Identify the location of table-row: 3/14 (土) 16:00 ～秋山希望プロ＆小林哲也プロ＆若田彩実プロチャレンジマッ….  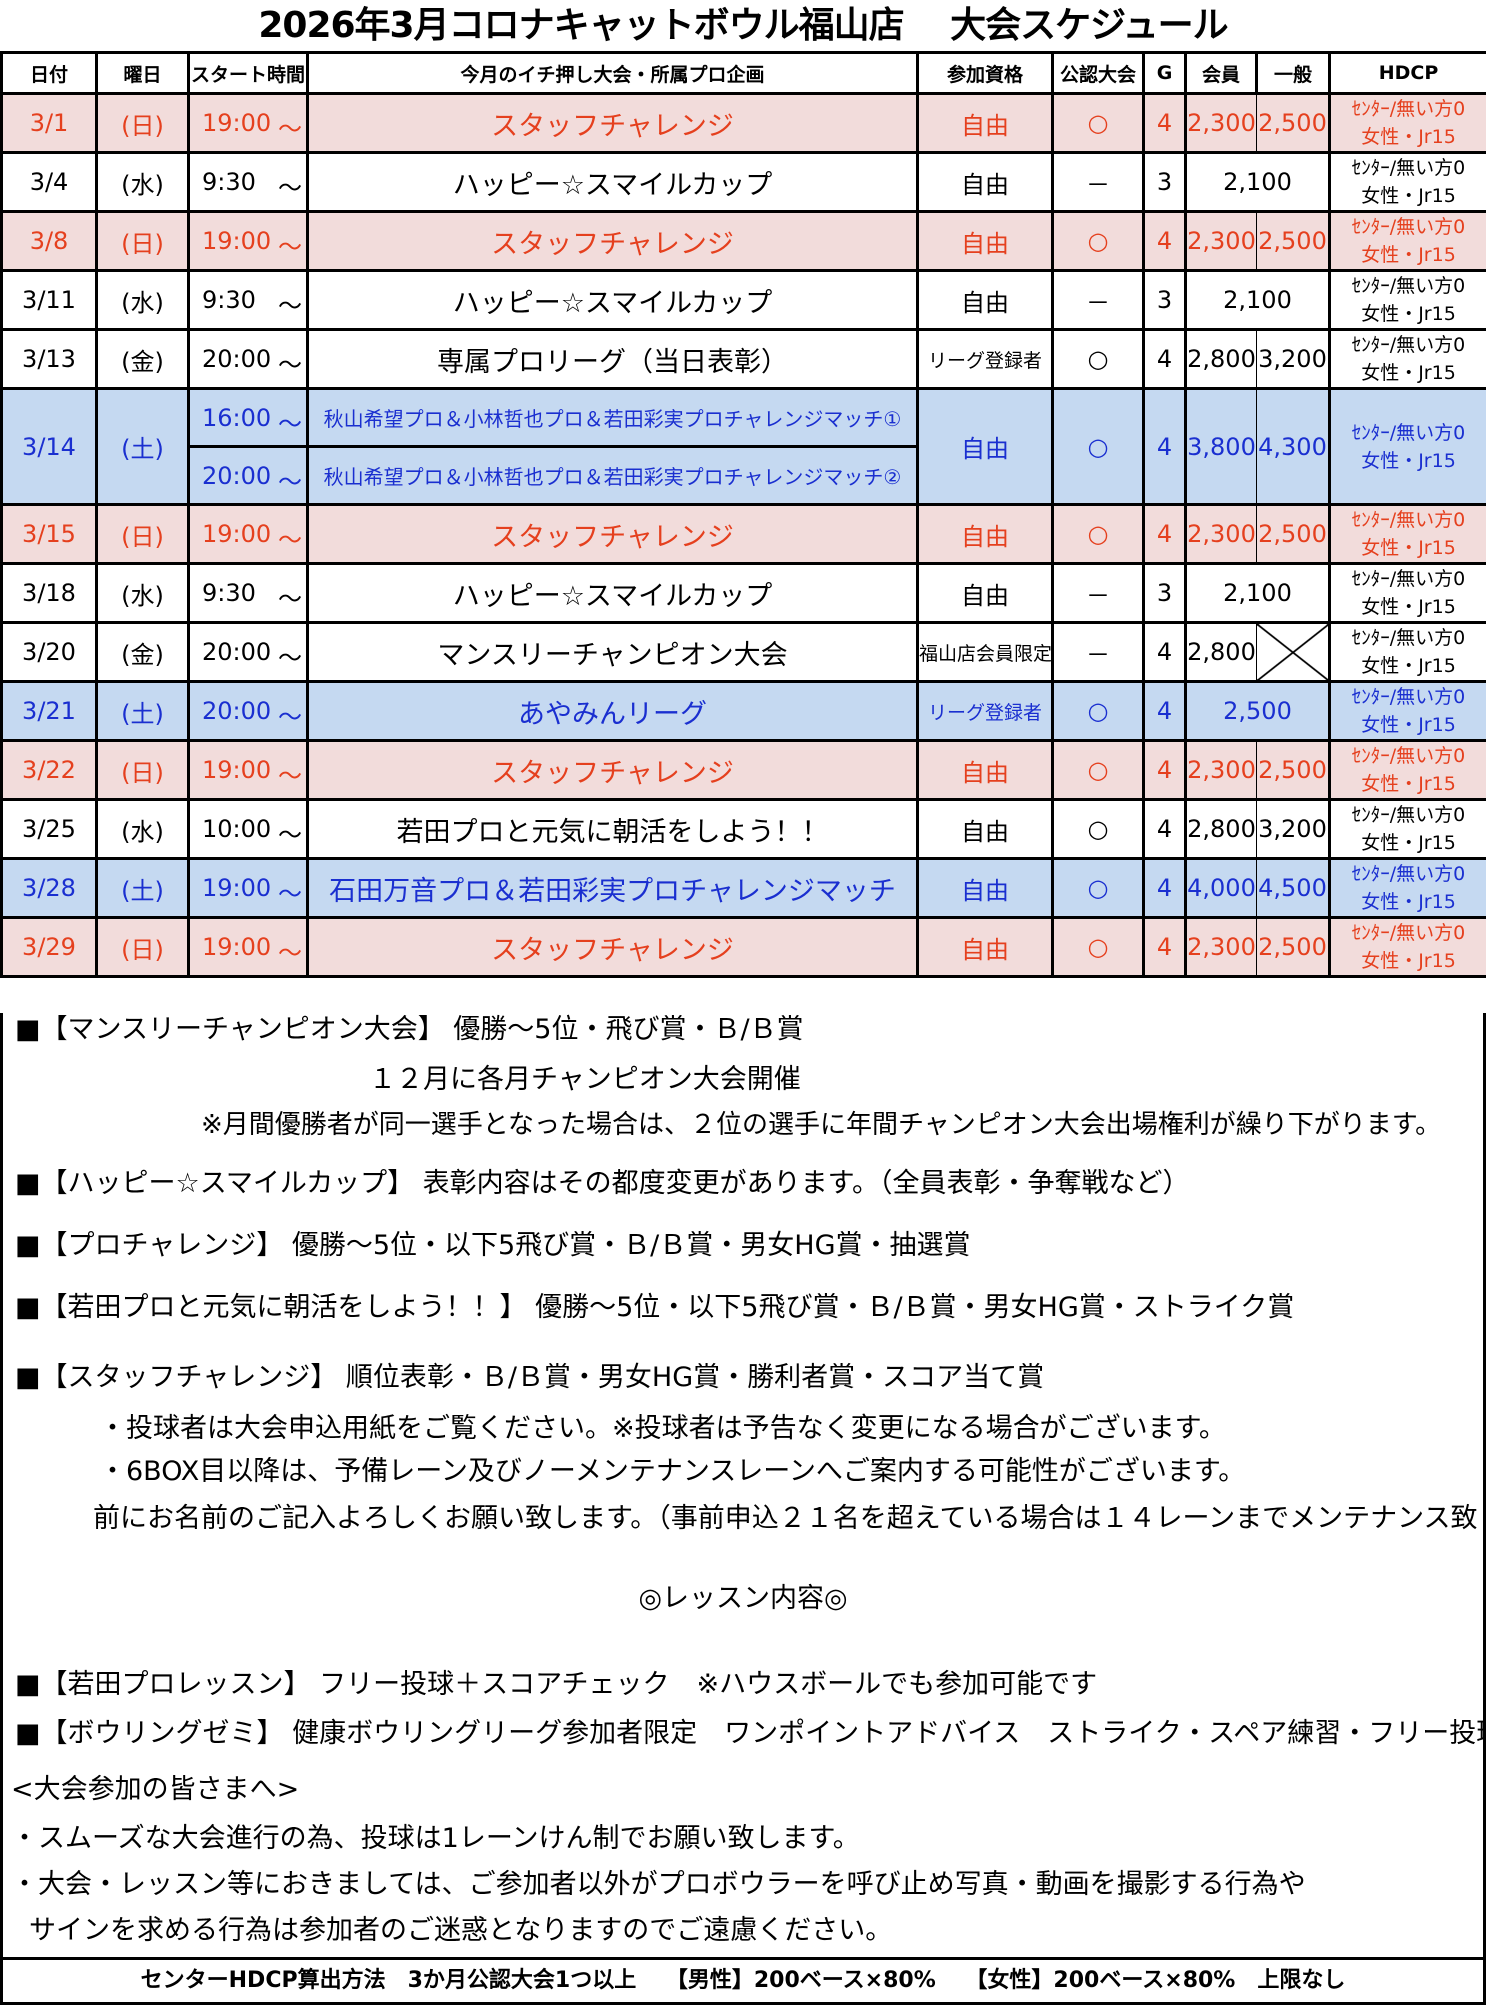
(743, 446).